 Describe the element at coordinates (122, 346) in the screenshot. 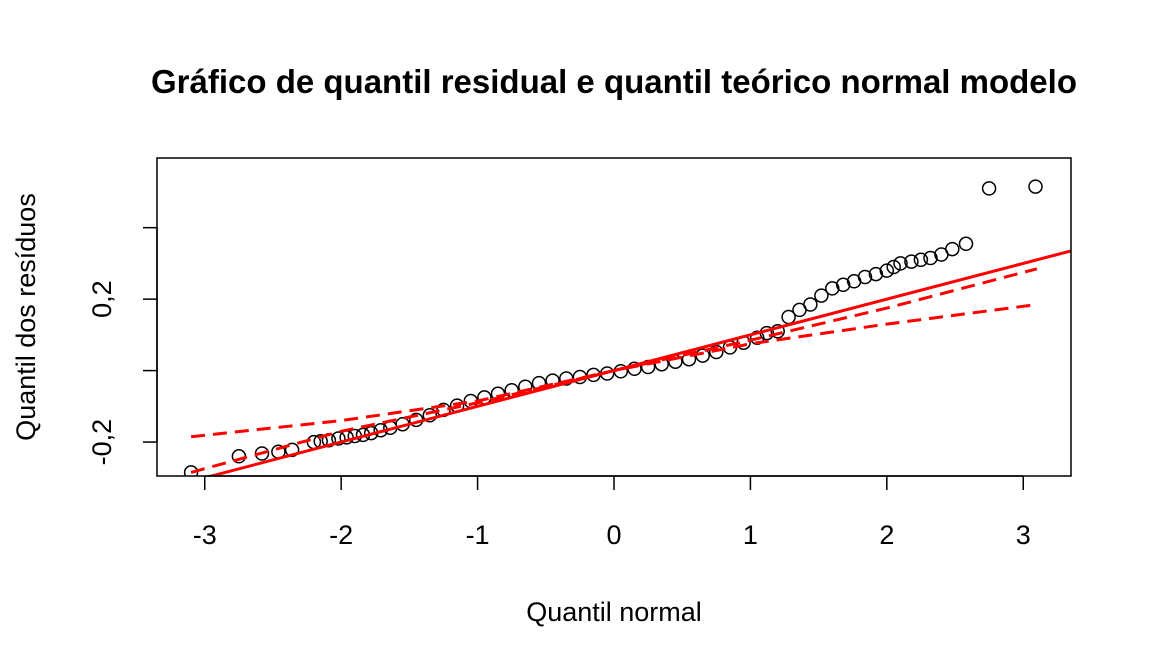

I see `y-axis: -0,2 0,2` at that location.